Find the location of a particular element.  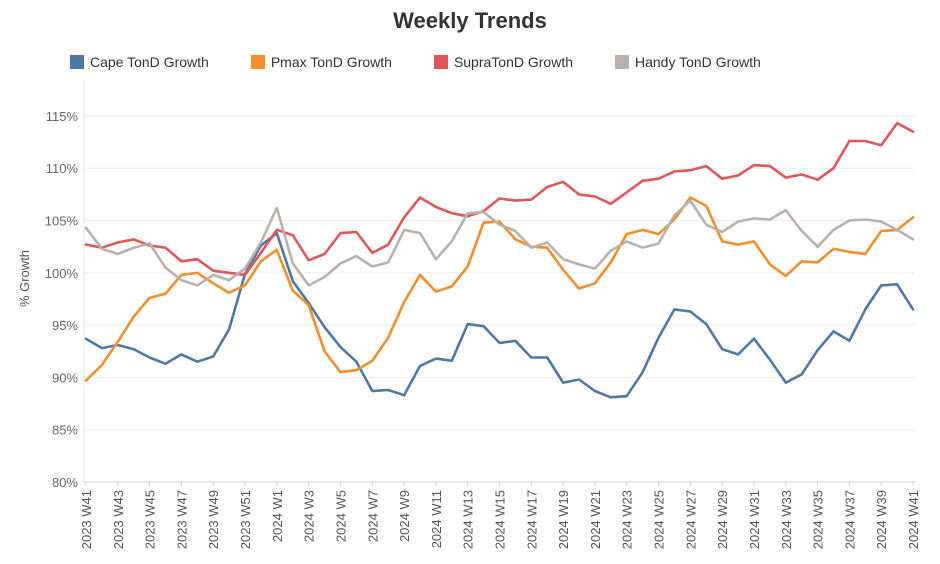

legend-item: SupraTonD Growth is located at coordinates (503, 62).